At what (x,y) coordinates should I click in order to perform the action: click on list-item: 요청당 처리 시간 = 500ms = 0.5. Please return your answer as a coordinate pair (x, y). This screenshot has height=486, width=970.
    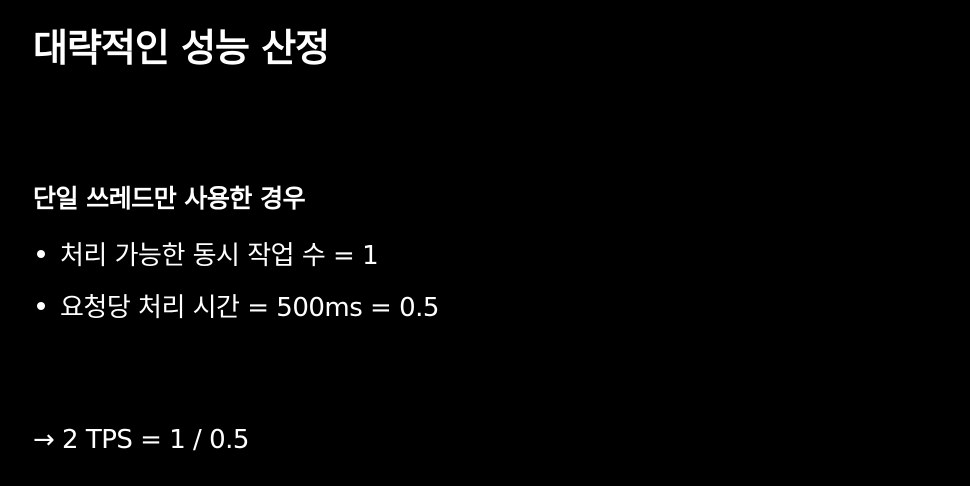
    Looking at the image, I should click on (236, 305).